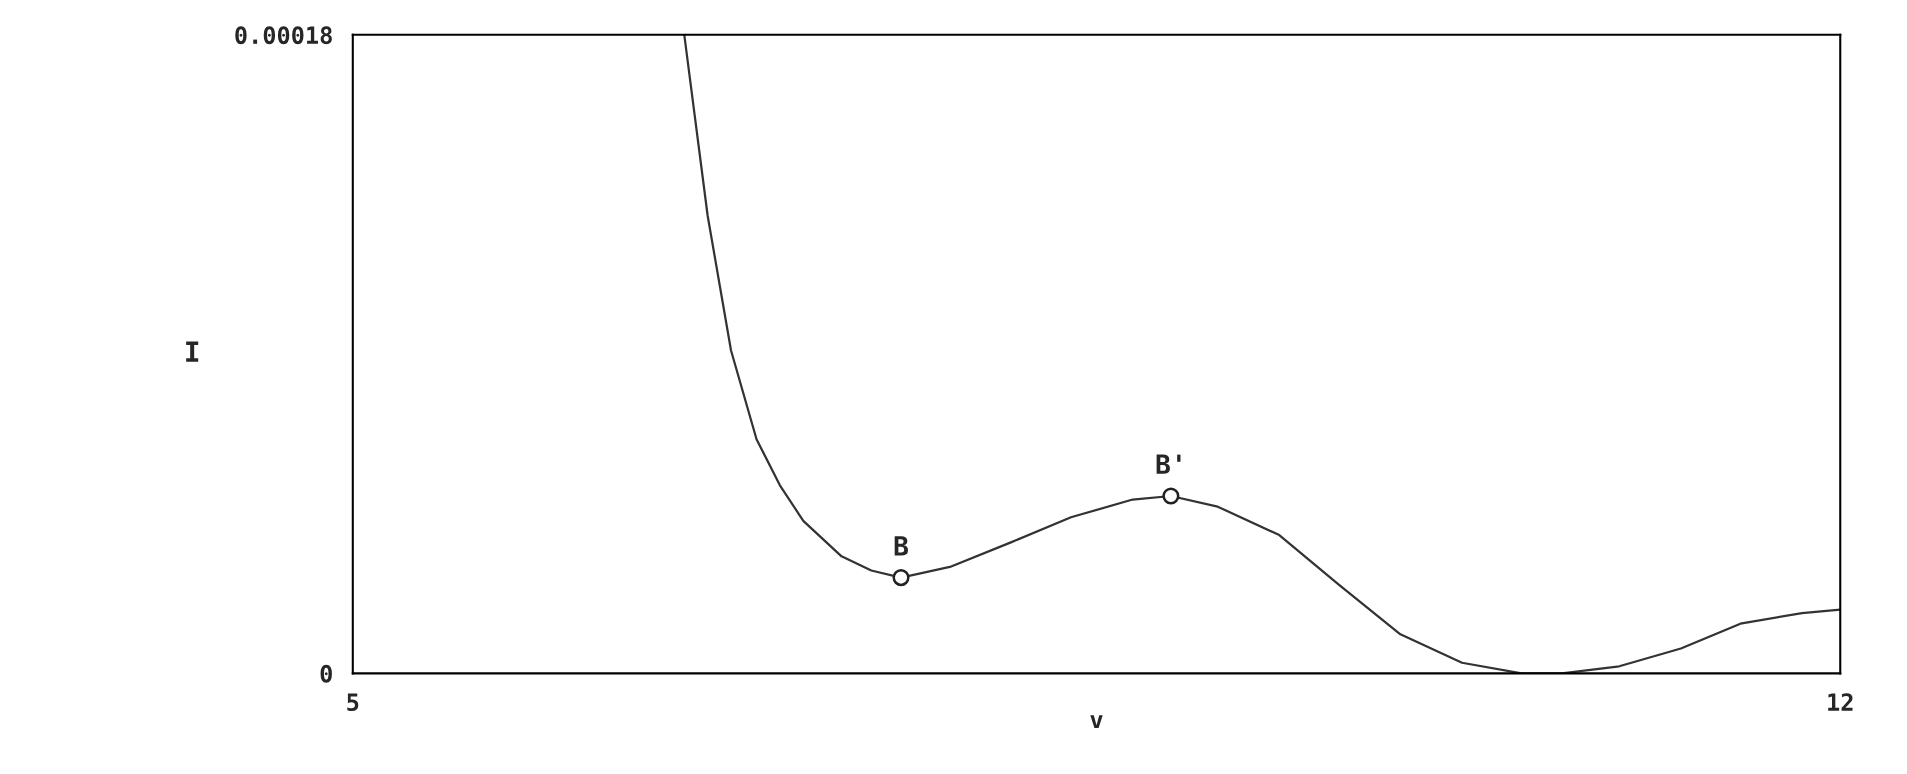  Describe the element at coordinates (192, 351) in the screenshot. I see `y-axis-title: I` at that location.